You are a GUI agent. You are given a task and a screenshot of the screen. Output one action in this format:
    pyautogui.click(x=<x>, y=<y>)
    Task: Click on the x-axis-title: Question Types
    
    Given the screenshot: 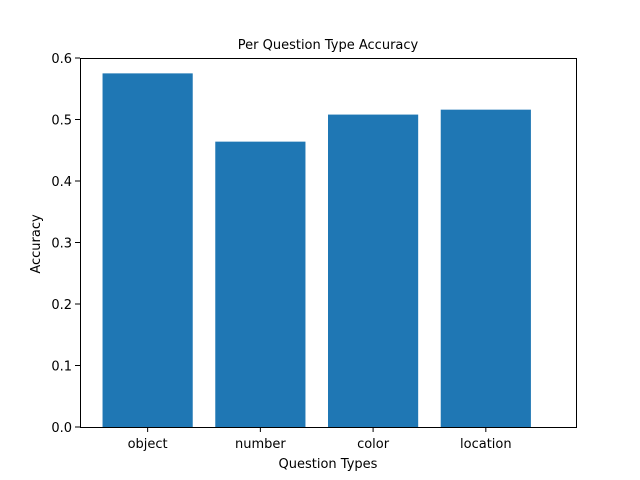 What is the action you would take?
    pyautogui.click(x=328, y=464)
    